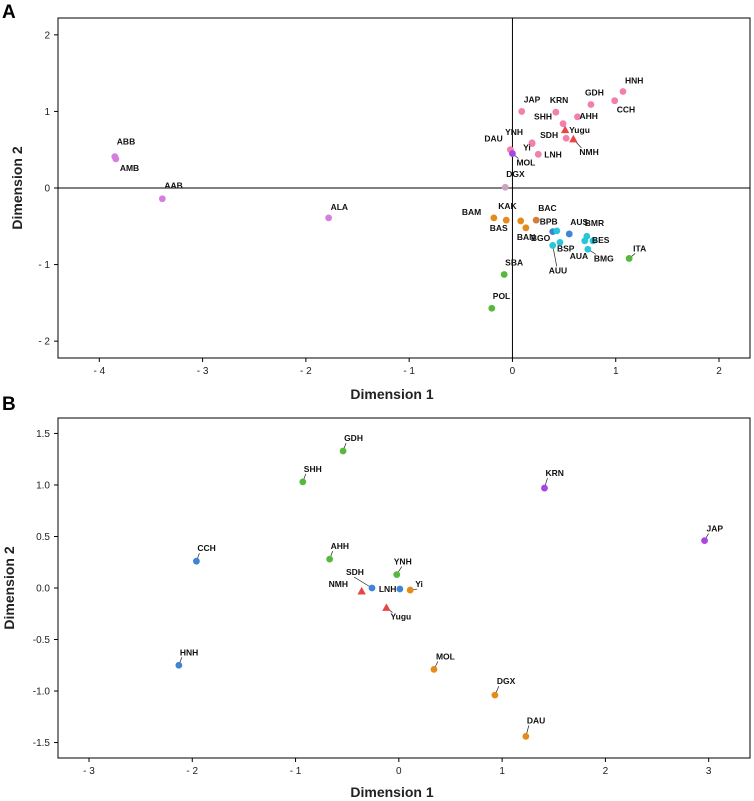 Image resolution: width=754 pixels, height=801 pixels. What do you see at coordinates (566, 248) in the screenshot?
I see `point-label-bsp: BSP` at bounding box center [566, 248].